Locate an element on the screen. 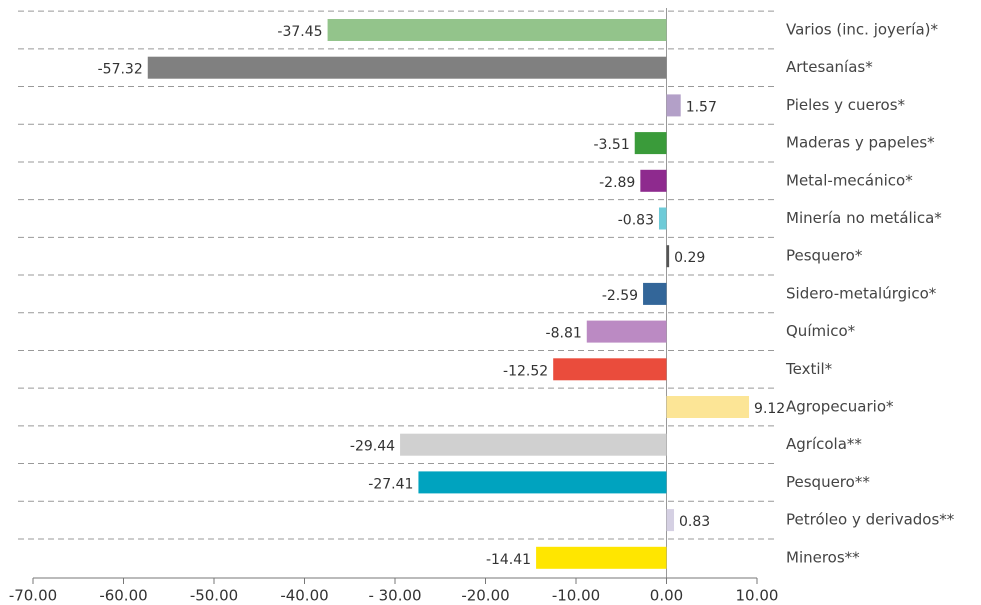 The width and height of the screenshot is (981, 605). category-label: Pesquero* is located at coordinates (824, 256).